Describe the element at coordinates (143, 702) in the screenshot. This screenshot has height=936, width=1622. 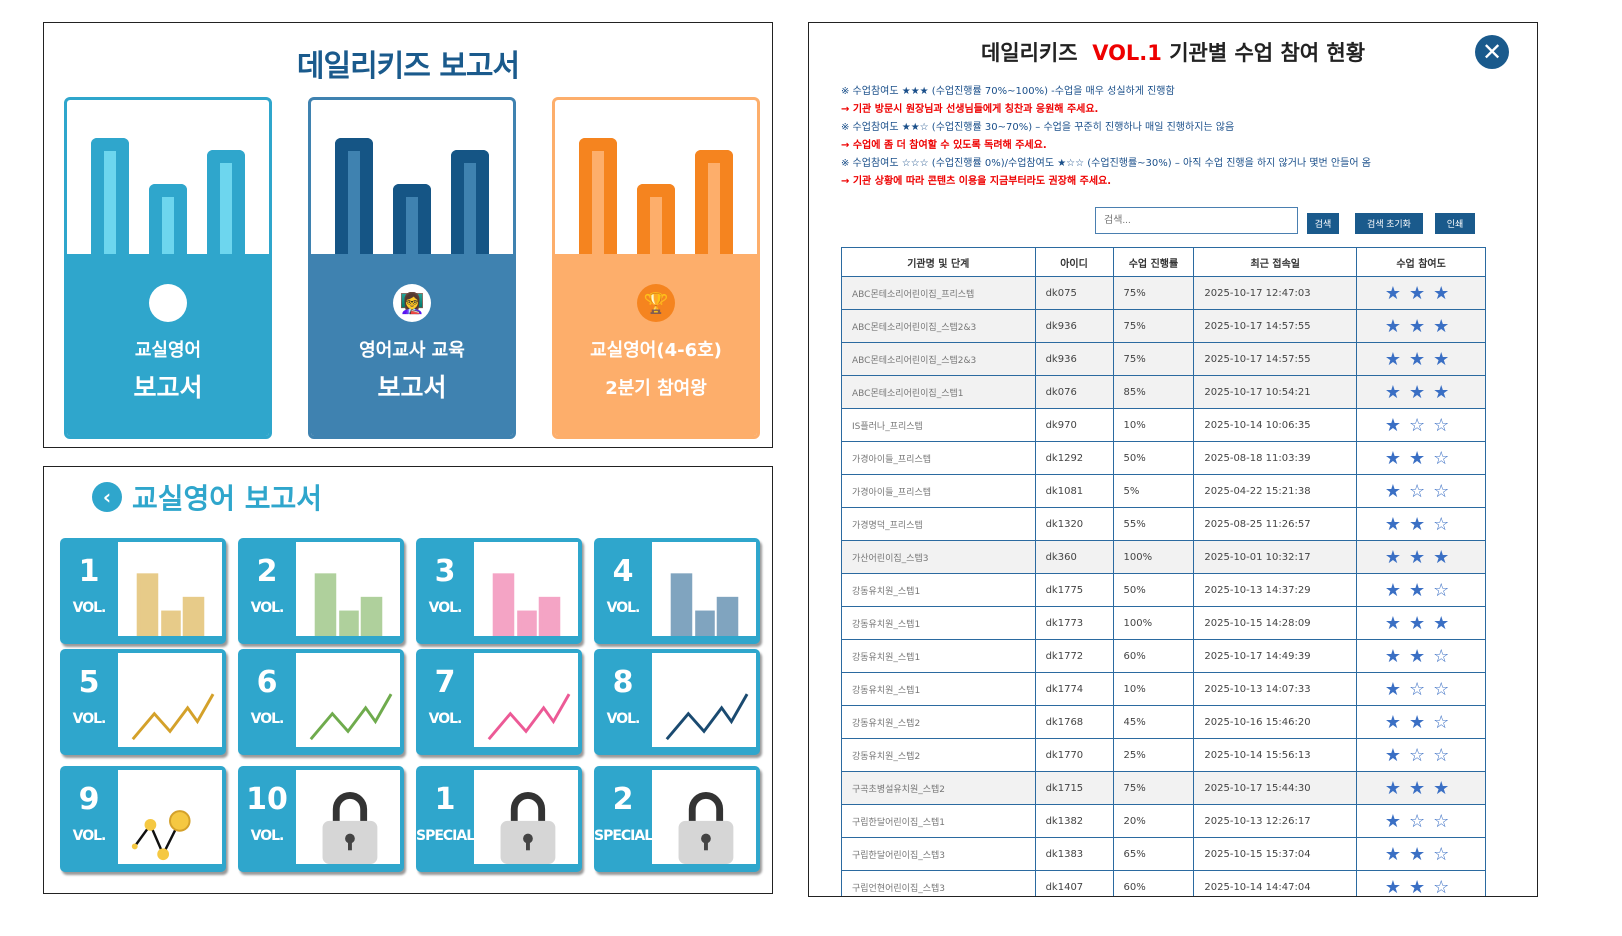
I see `volume-tile: 5 VOL.` at that location.